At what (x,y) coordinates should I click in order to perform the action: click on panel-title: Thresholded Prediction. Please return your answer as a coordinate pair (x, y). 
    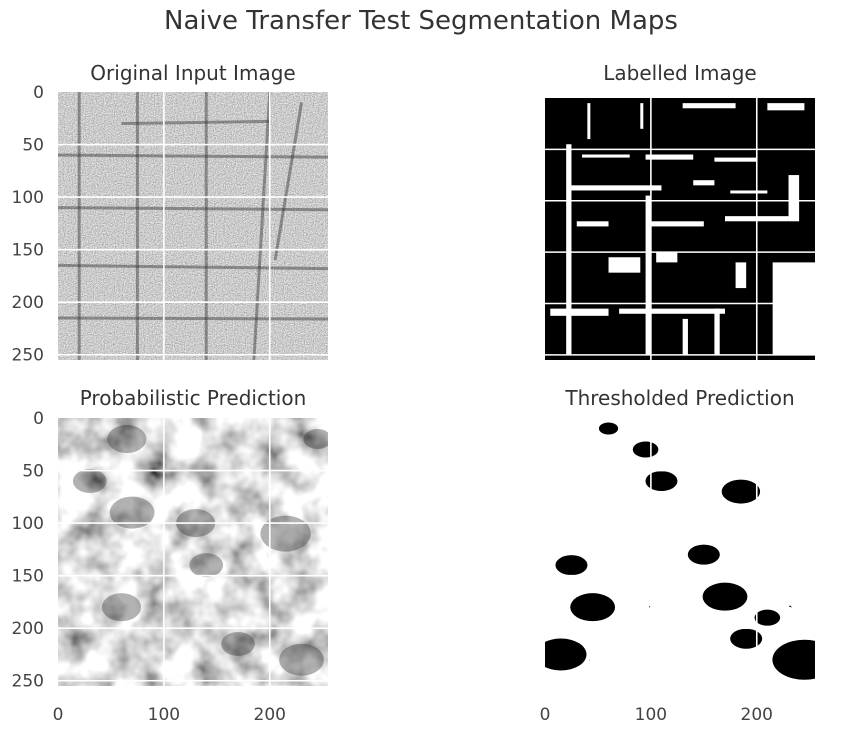
    Looking at the image, I should click on (679, 398).